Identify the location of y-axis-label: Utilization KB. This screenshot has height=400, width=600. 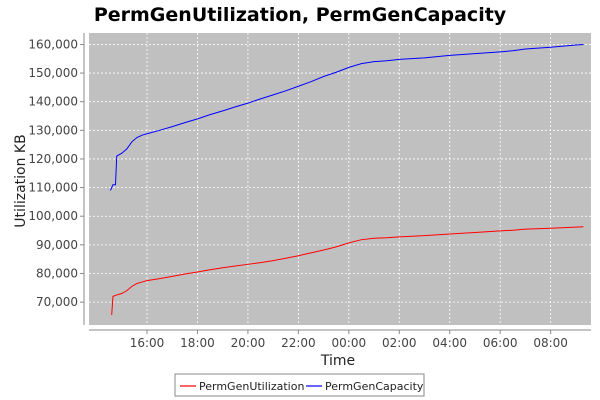
(21, 180).